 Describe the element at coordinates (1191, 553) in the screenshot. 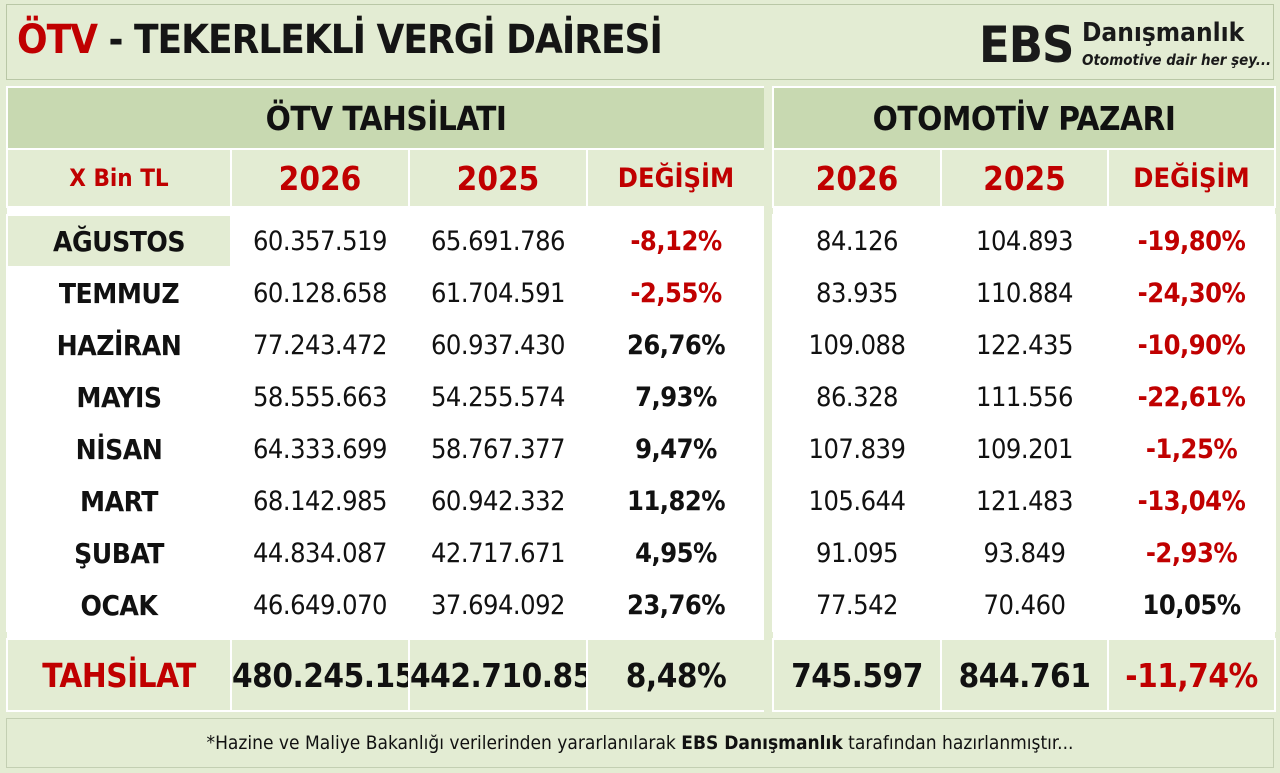

I see `market-change-value: -2,93%` at that location.